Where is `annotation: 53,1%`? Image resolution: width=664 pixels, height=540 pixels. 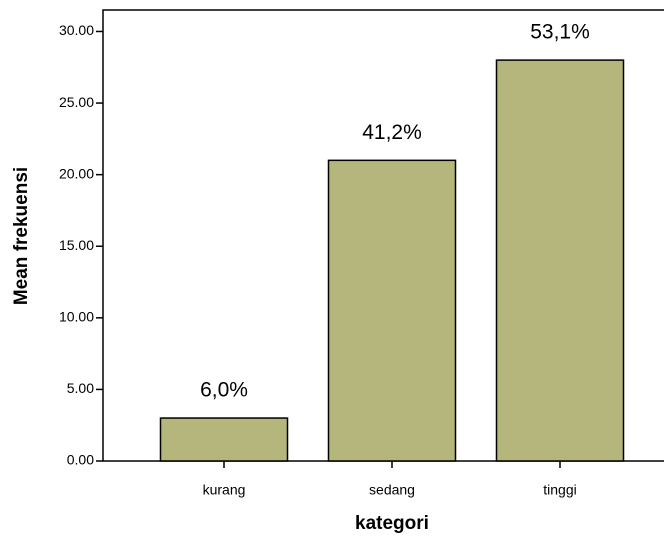 annotation: 53,1% is located at coordinates (560, 32).